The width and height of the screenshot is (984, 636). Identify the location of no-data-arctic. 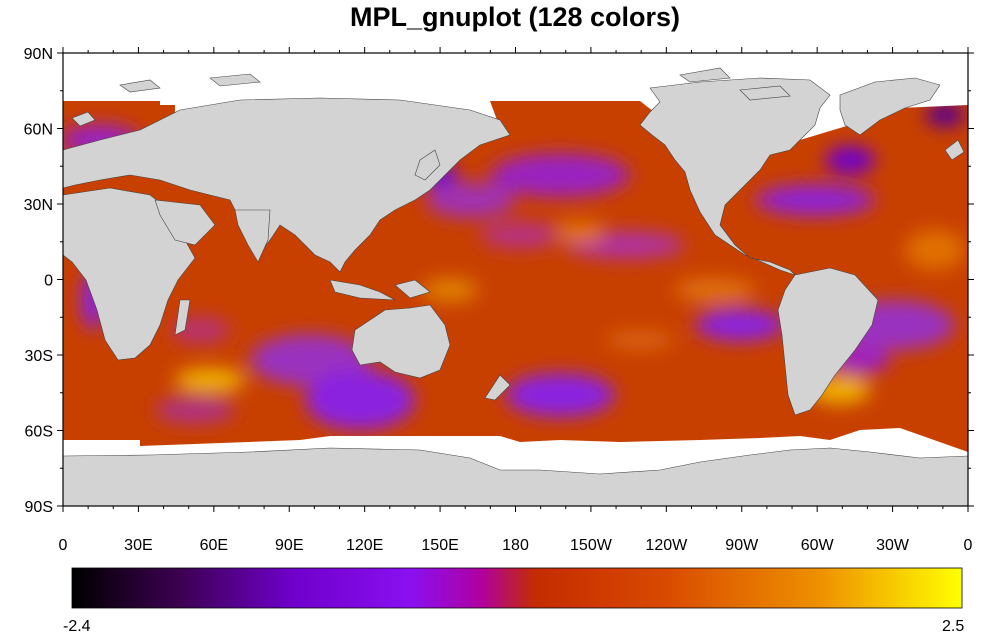
(515, 77).